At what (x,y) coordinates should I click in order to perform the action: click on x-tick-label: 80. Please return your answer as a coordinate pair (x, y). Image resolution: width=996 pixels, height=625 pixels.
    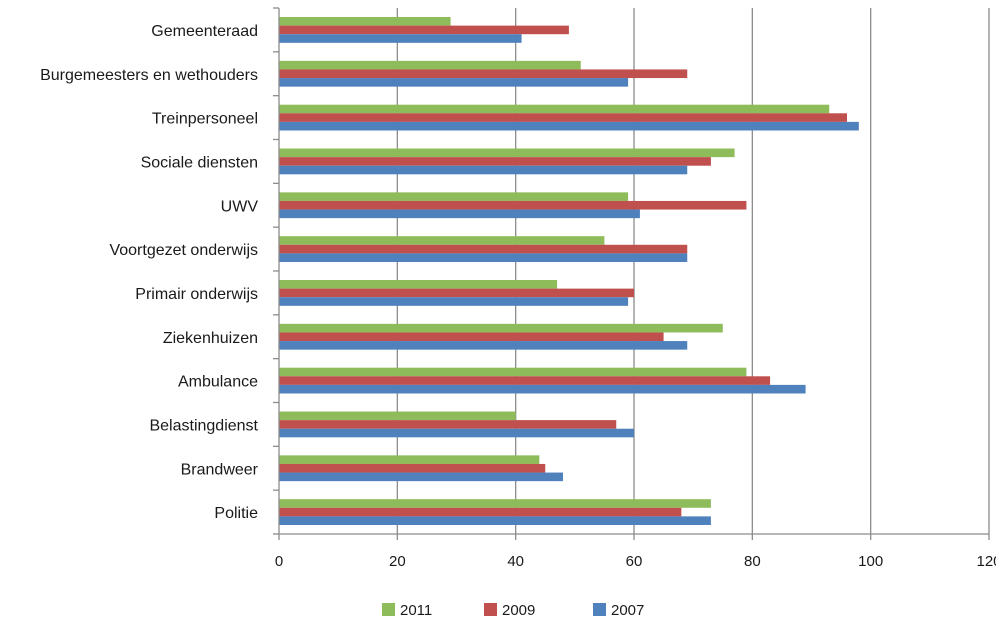
    Looking at the image, I should click on (752, 561).